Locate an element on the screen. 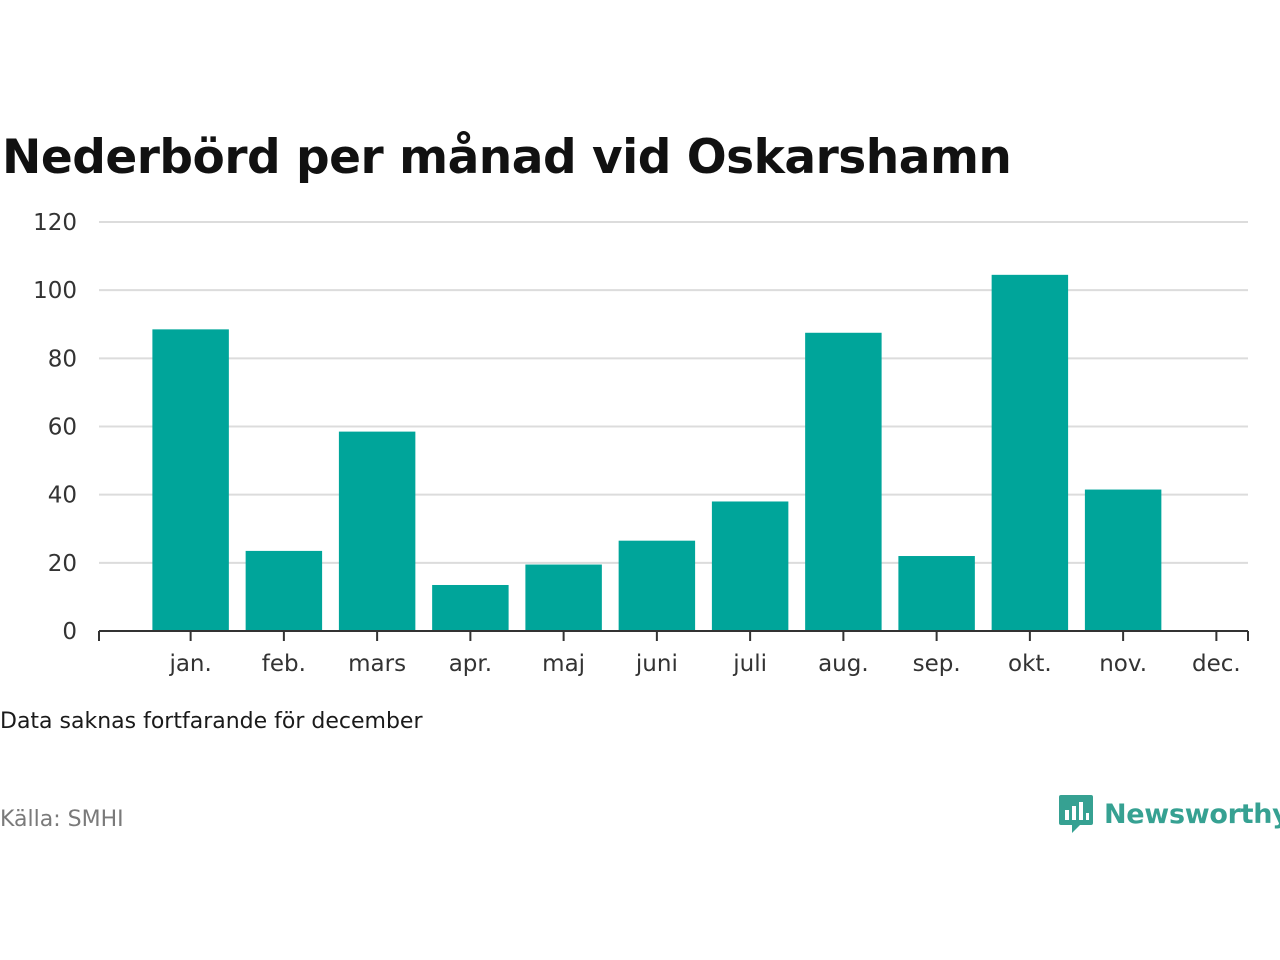 The height and width of the screenshot is (960, 1280). x-tick-label: aug. is located at coordinates (843, 664).